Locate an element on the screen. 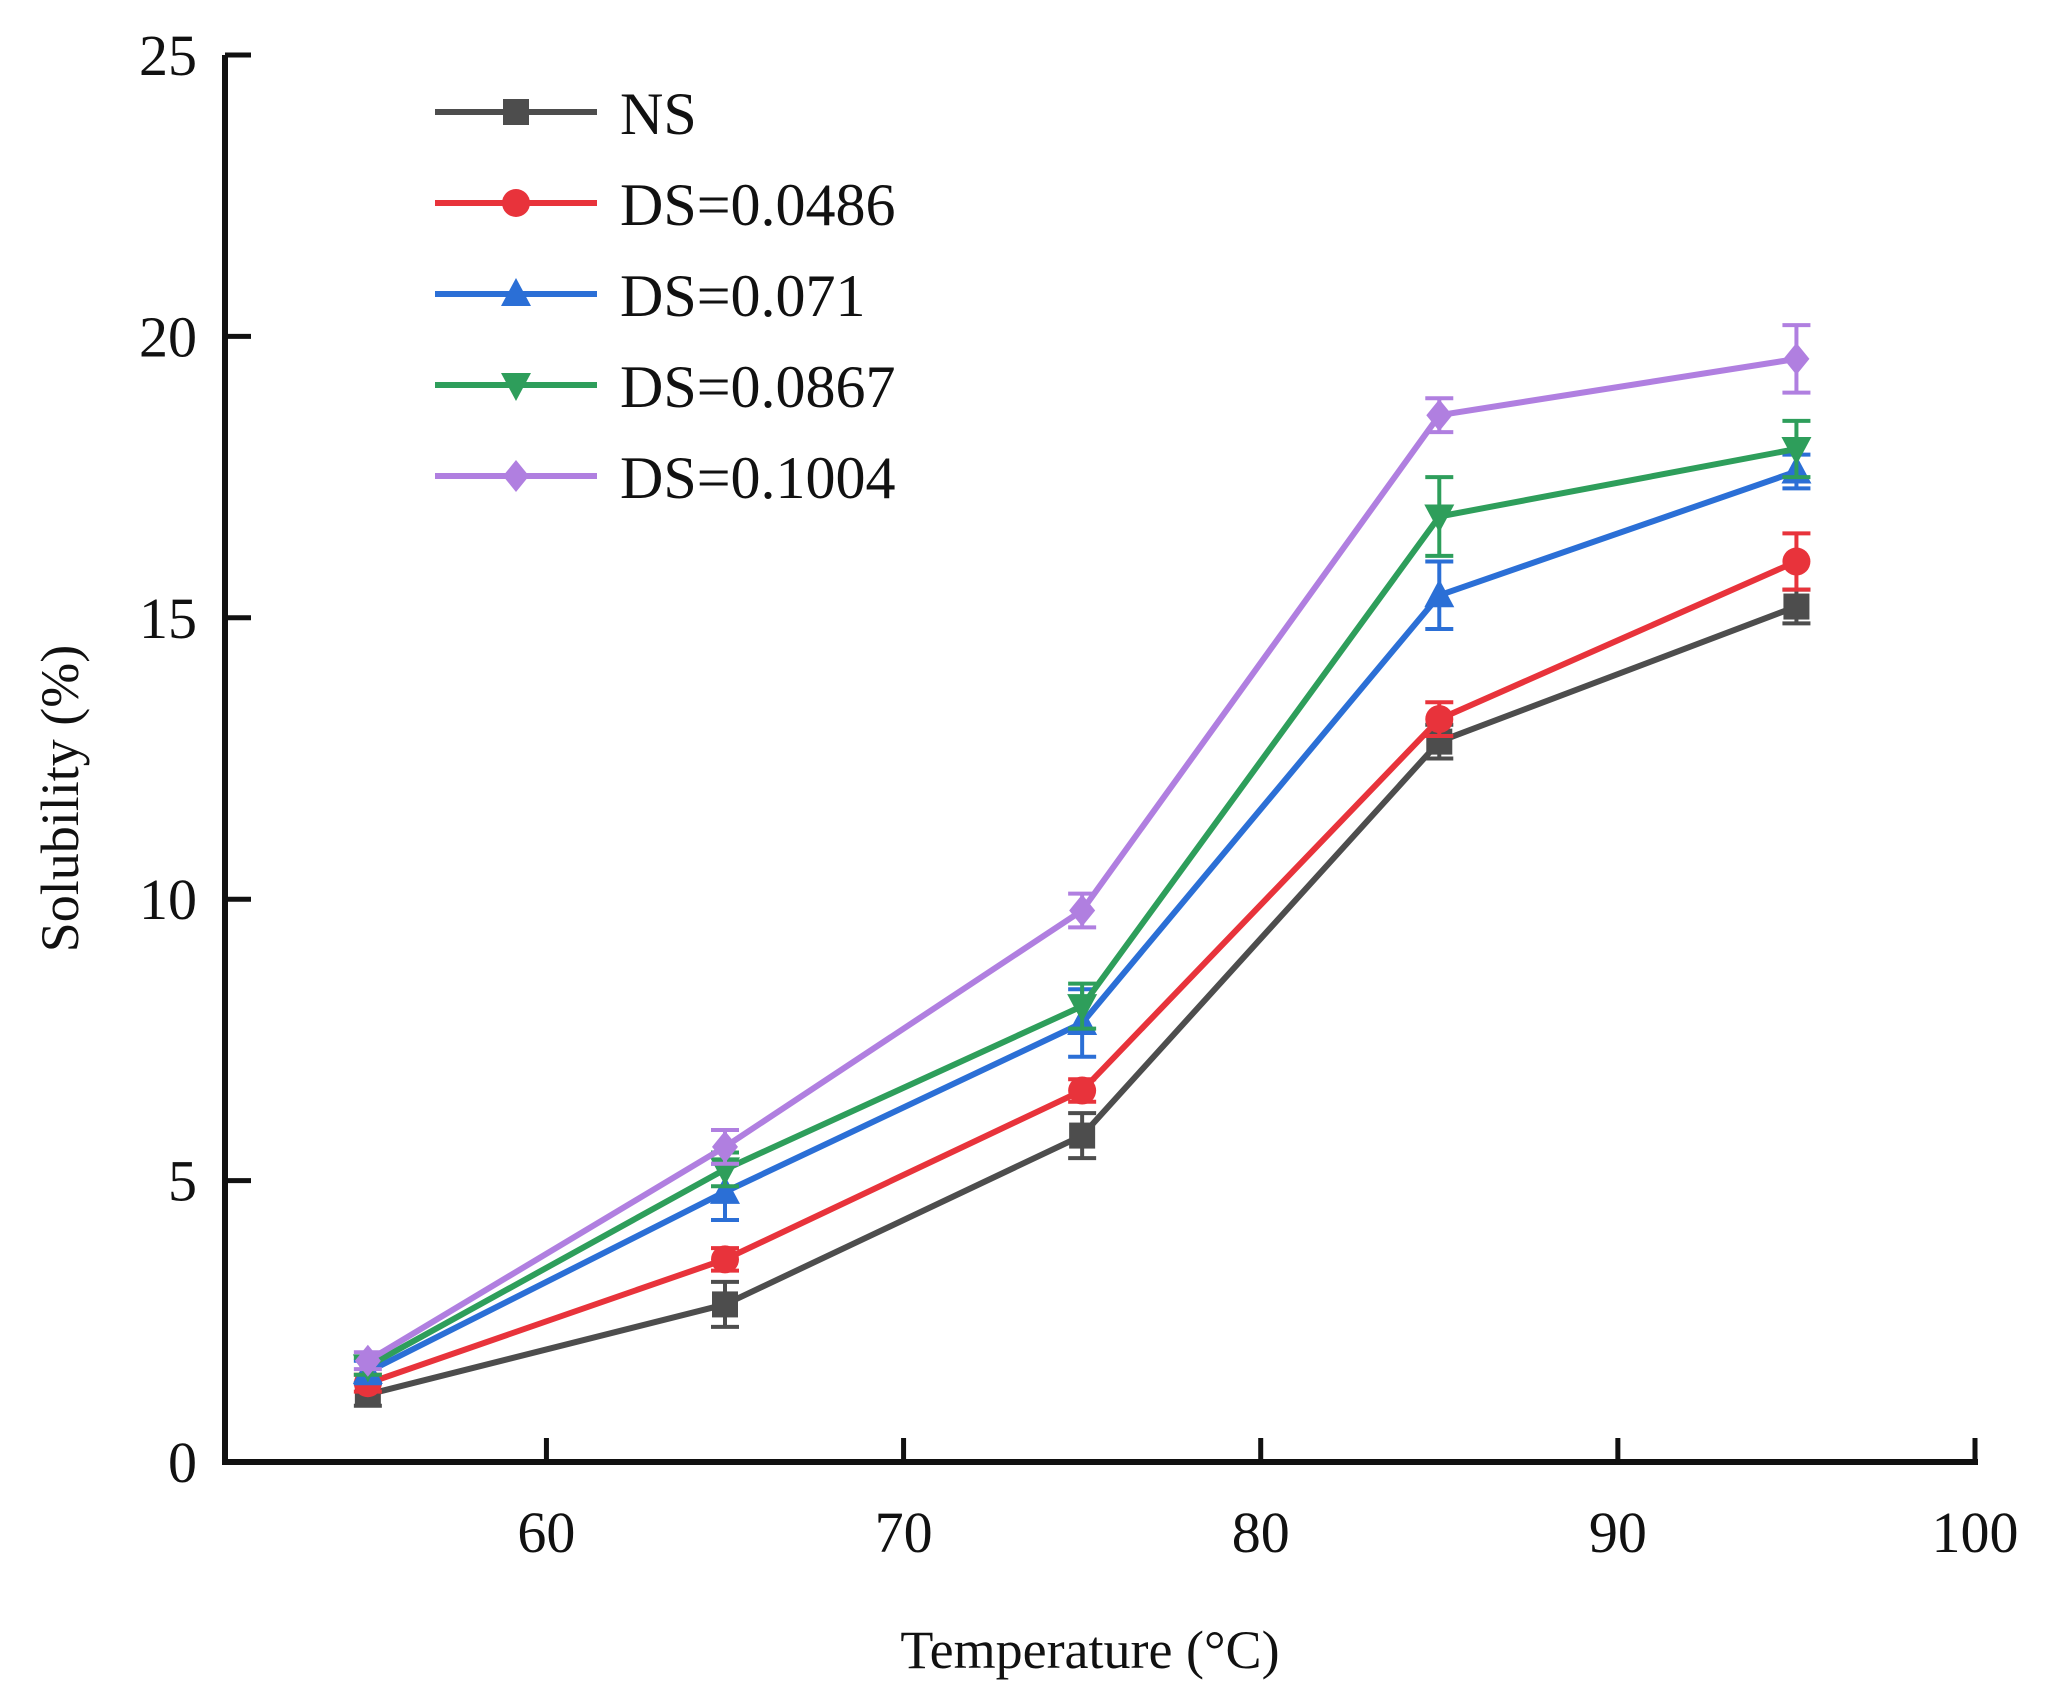  y-tick-label: 5 is located at coordinates (182, 1181).